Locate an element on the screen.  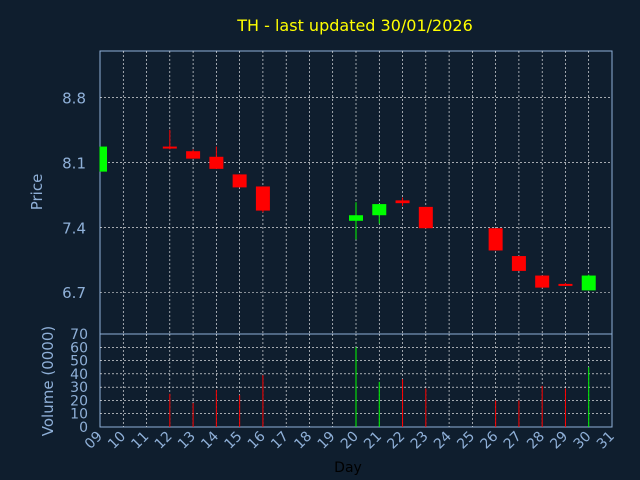
x-tick-label: 31 is located at coordinates (606, 441).